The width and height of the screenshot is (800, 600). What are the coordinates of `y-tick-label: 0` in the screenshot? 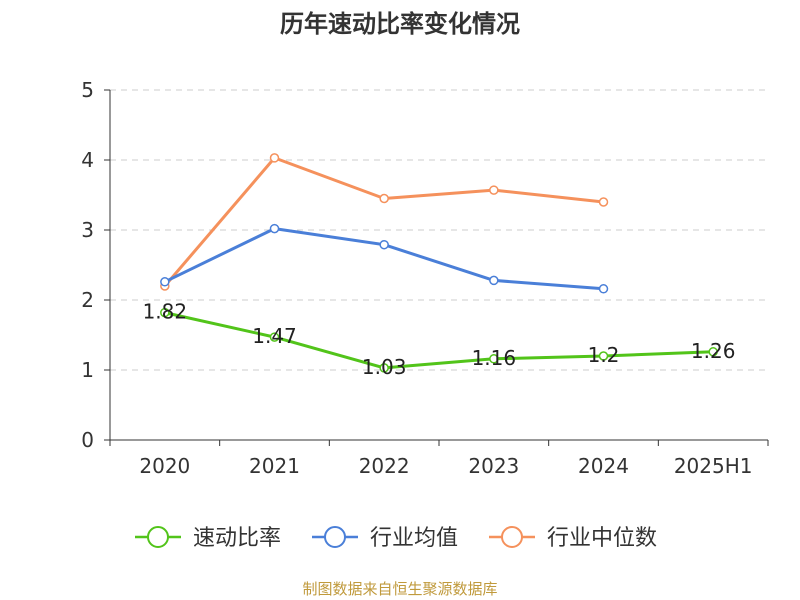 It's located at (87, 440).